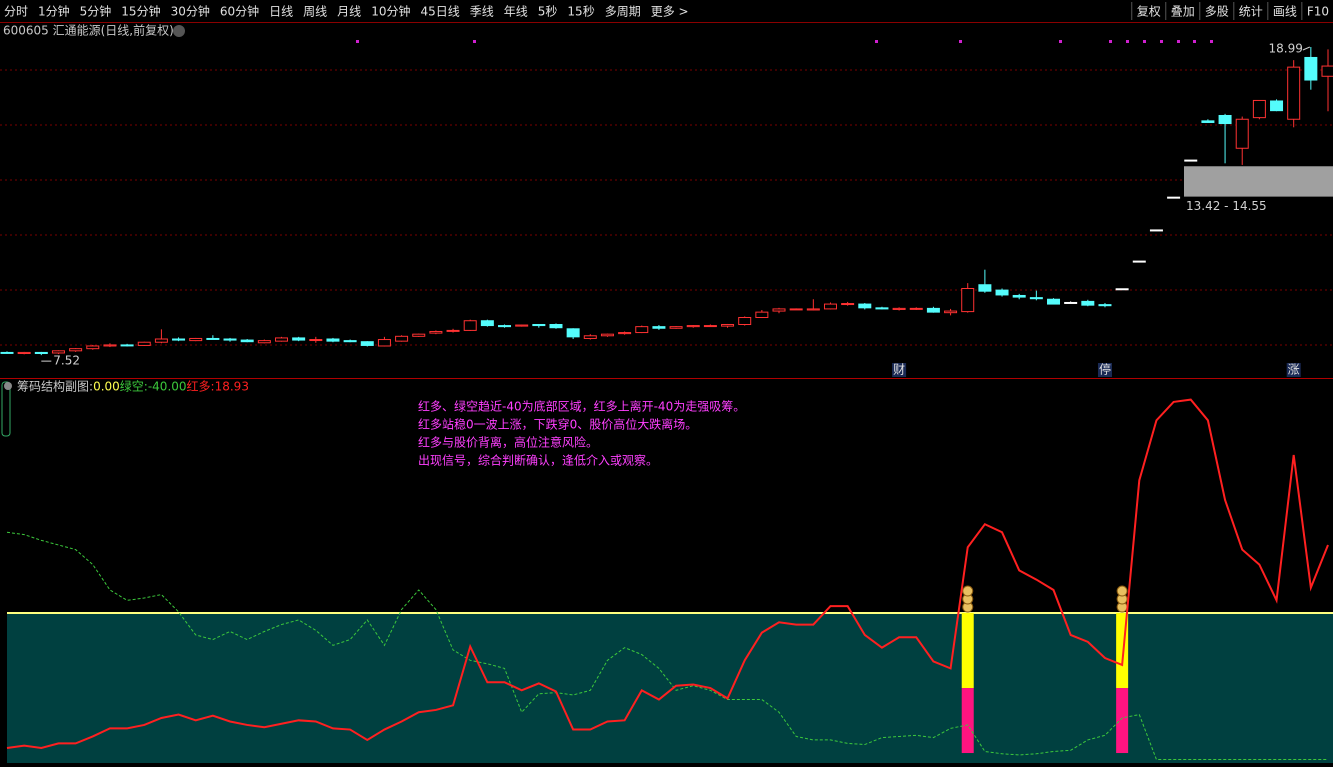 The width and height of the screenshot is (1333, 767). Describe the element at coordinates (232, 387) in the screenshot. I see `legend-text: 18.93` at that location.